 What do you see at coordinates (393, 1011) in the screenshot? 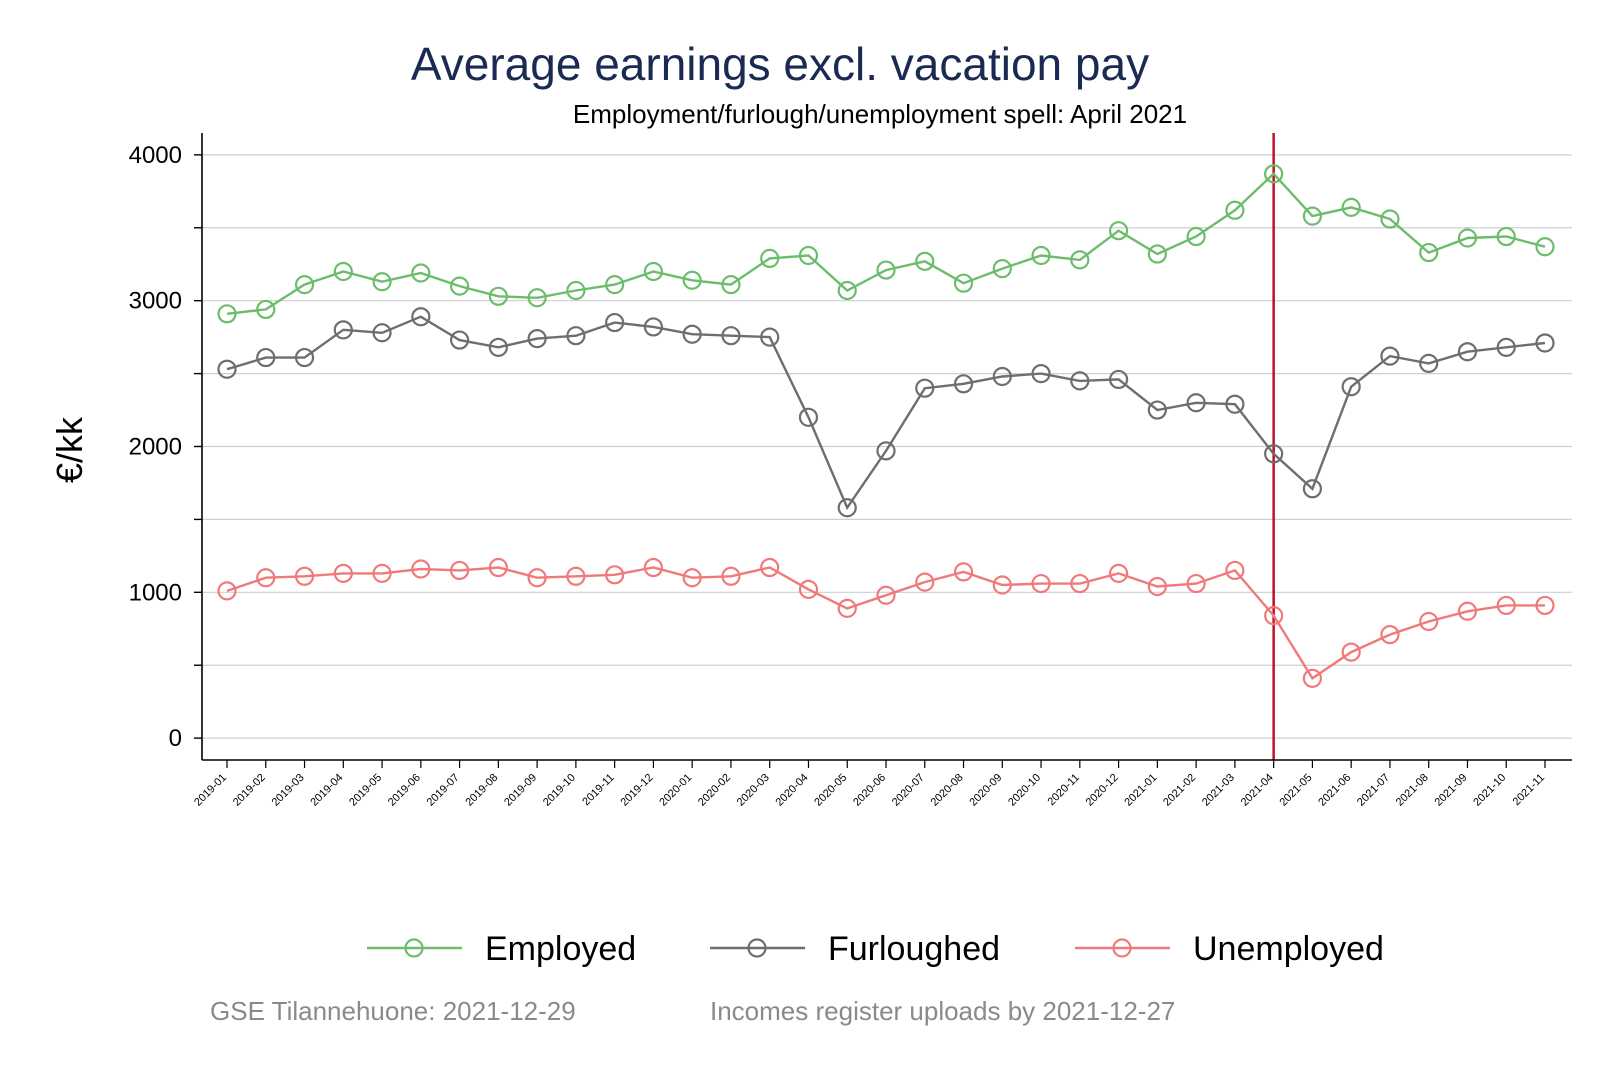
I see `footer-source: GSE Tilannehuone: 2021-12-29` at bounding box center [393, 1011].